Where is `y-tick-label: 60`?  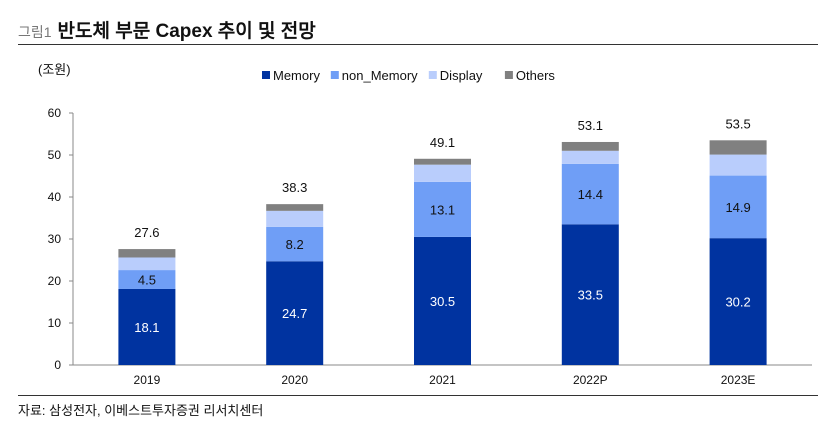 y-tick-label: 60 is located at coordinates (55, 113).